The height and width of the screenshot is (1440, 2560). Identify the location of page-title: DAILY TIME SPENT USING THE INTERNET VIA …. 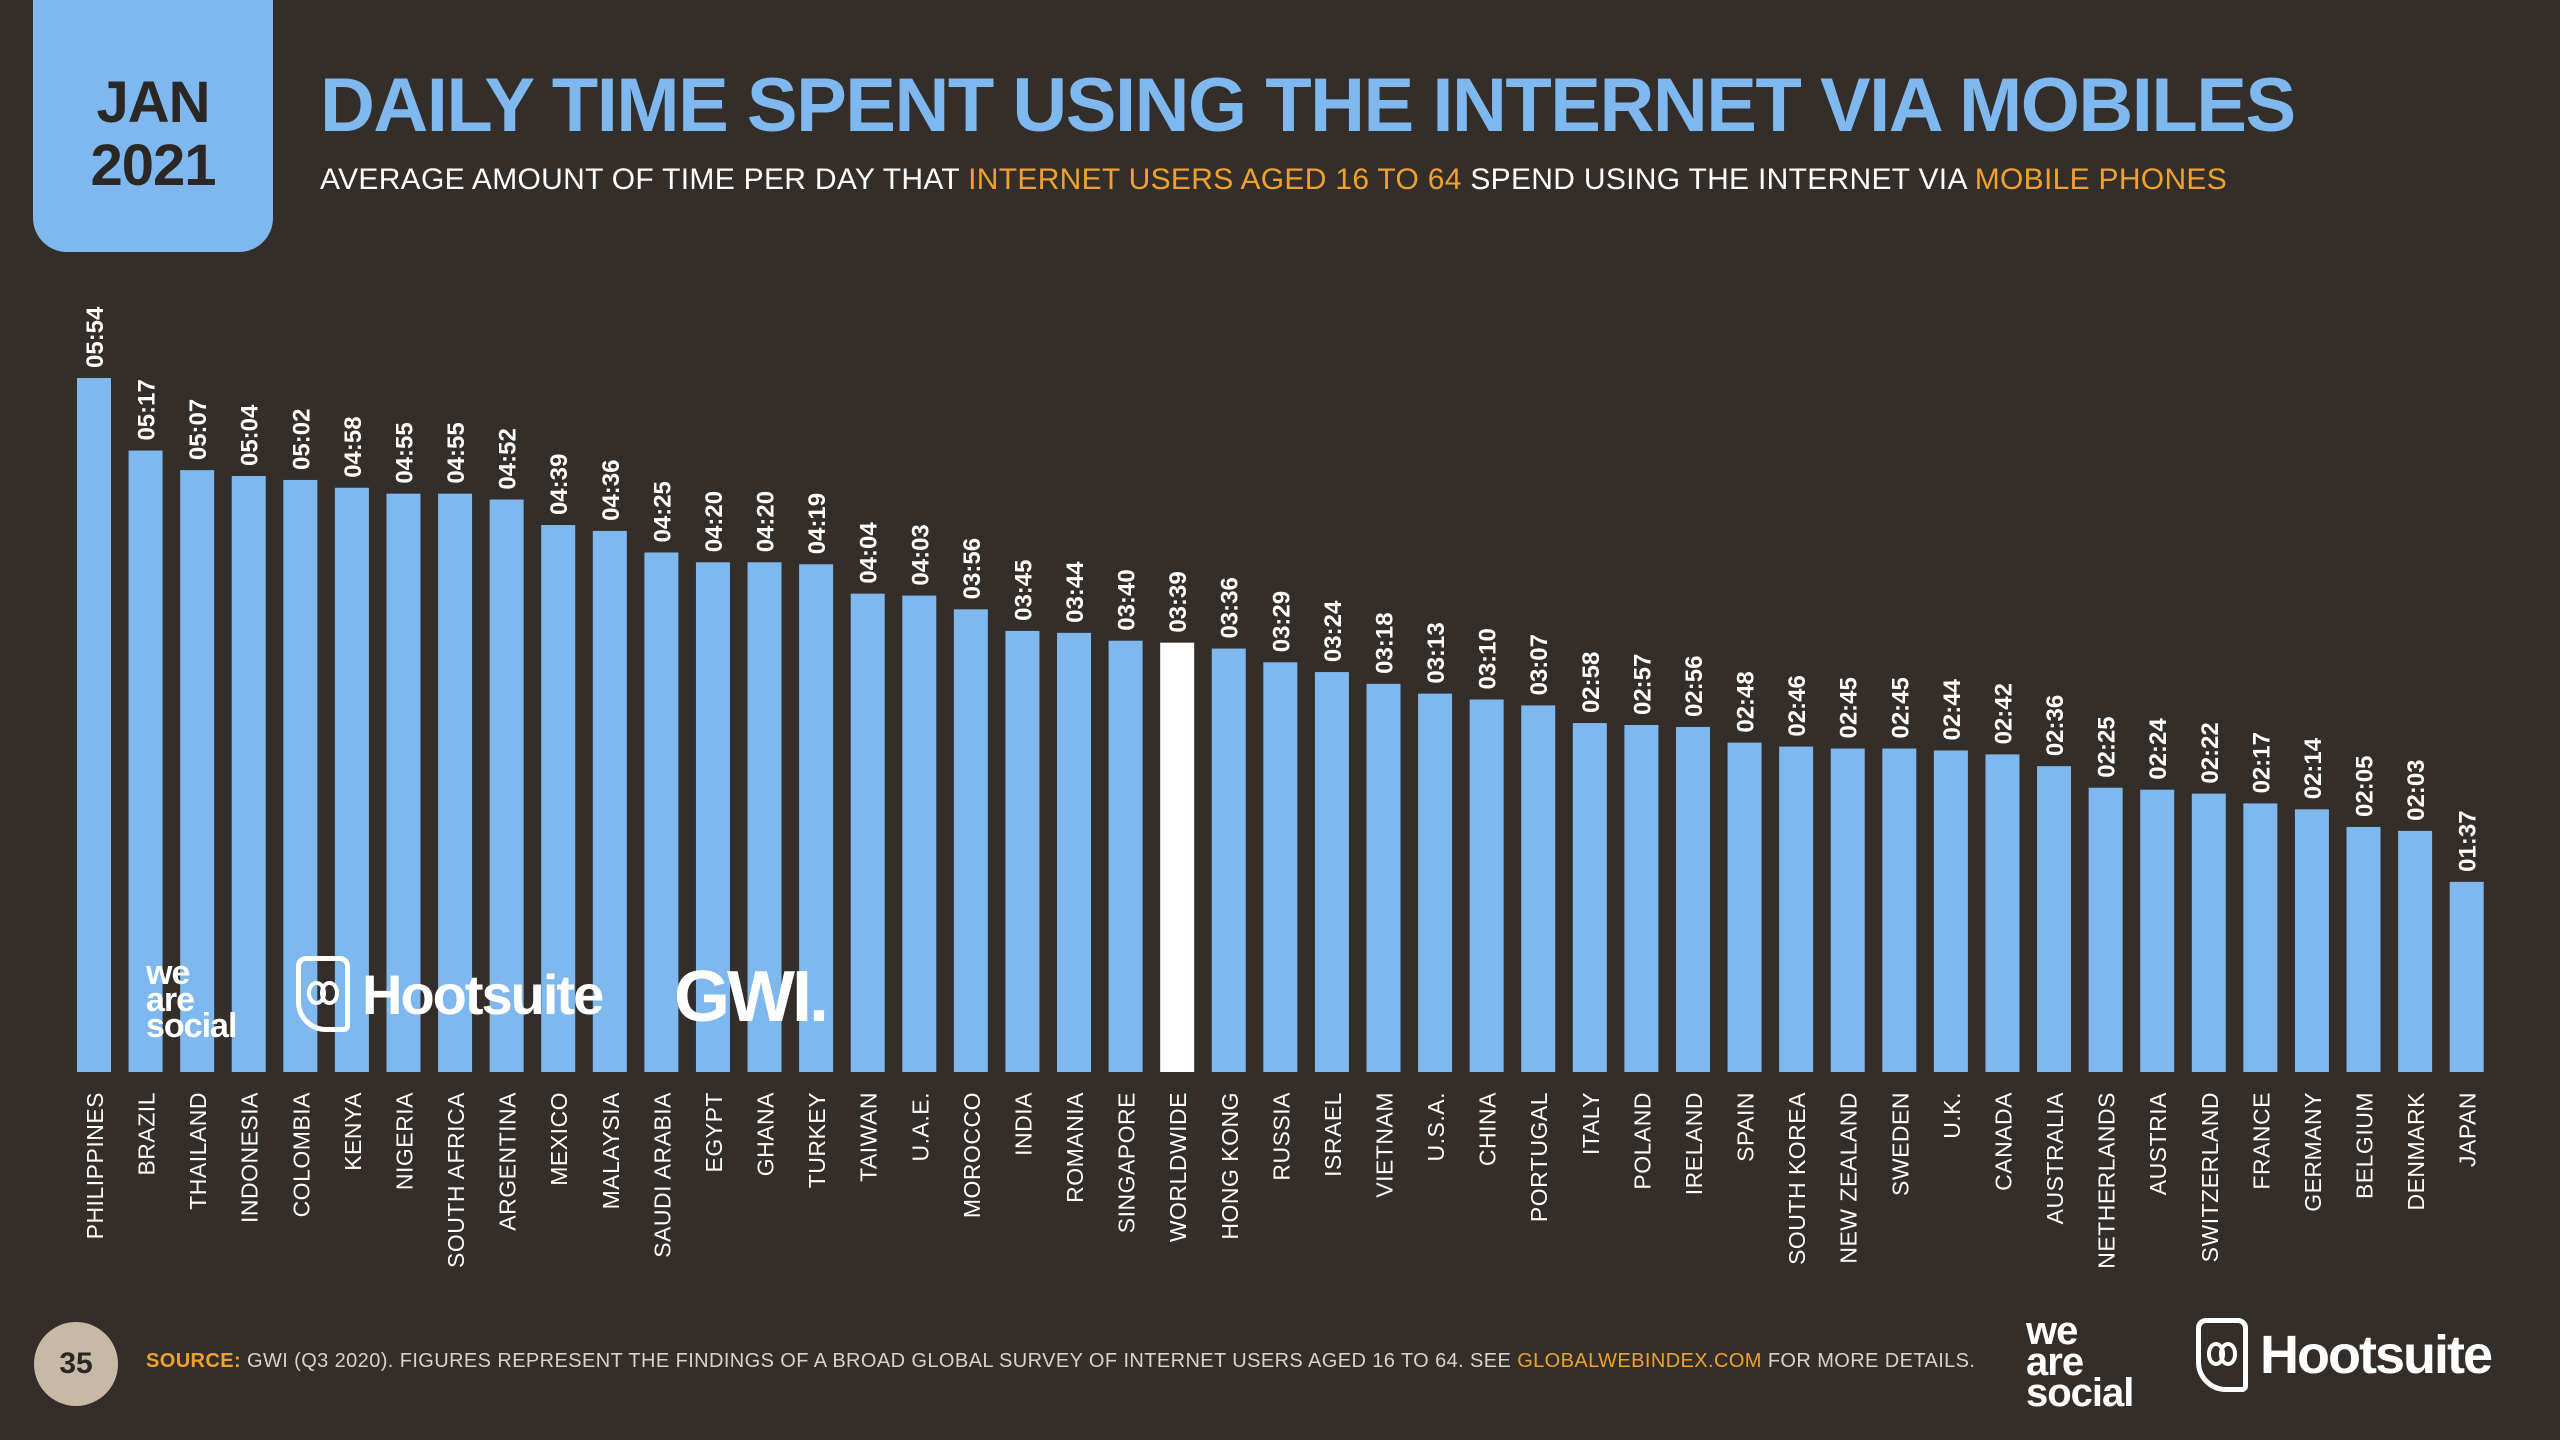
(1308, 105).